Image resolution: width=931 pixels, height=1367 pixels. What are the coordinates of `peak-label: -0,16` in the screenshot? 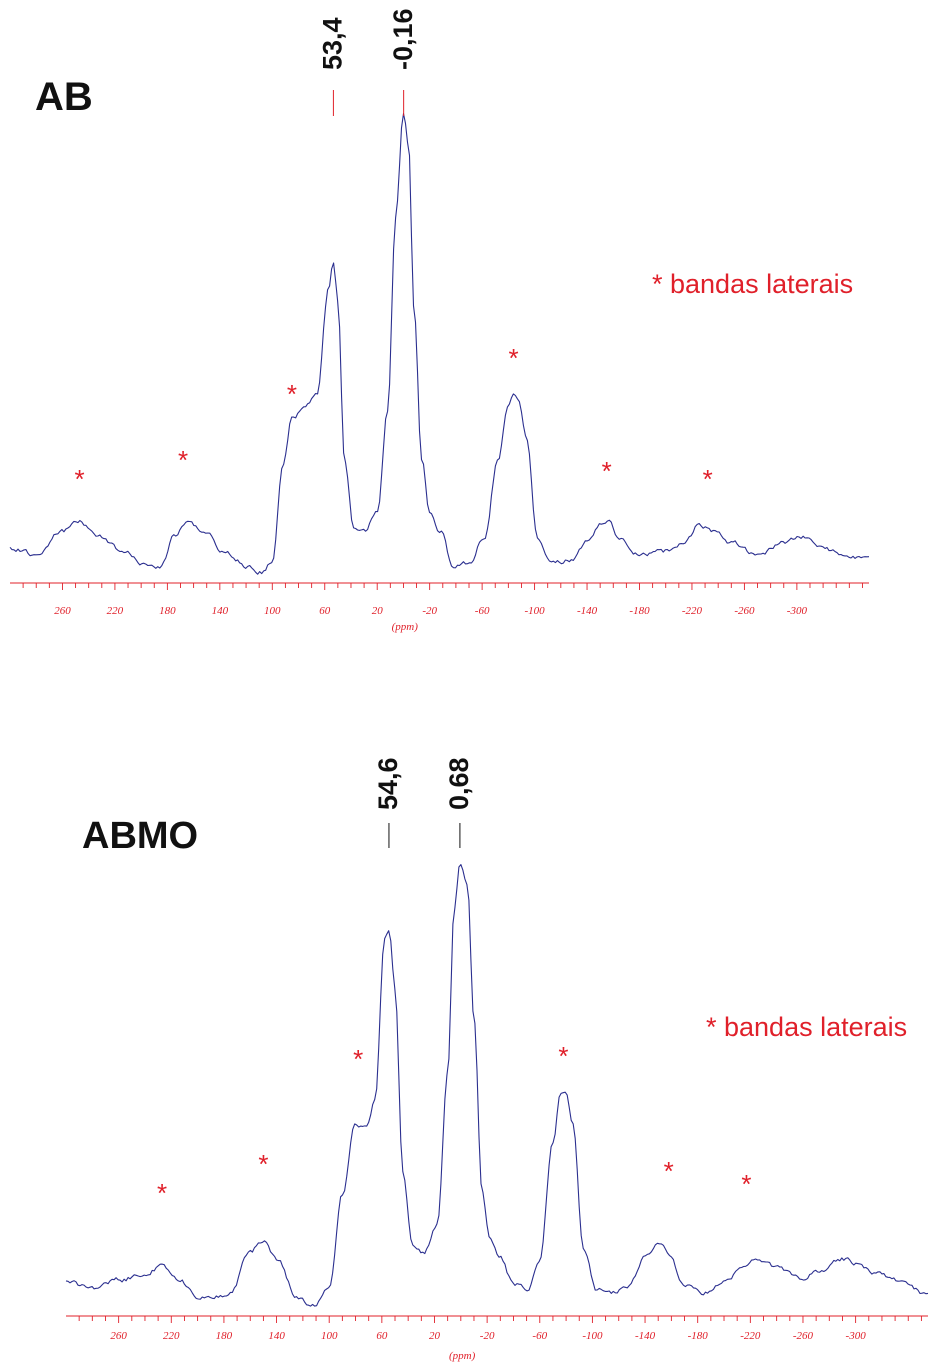 It's located at (403, 39).